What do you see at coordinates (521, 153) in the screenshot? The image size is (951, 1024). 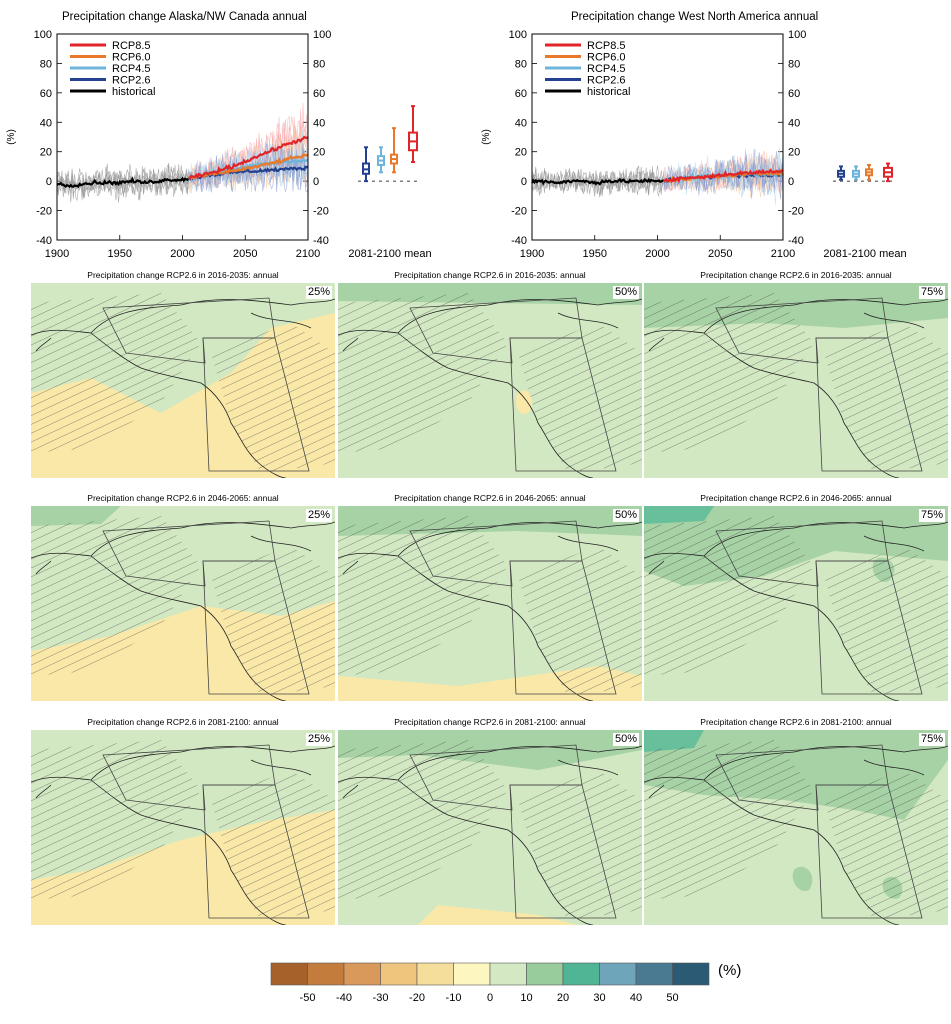 I see `y-tick-label: 20` at bounding box center [521, 153].